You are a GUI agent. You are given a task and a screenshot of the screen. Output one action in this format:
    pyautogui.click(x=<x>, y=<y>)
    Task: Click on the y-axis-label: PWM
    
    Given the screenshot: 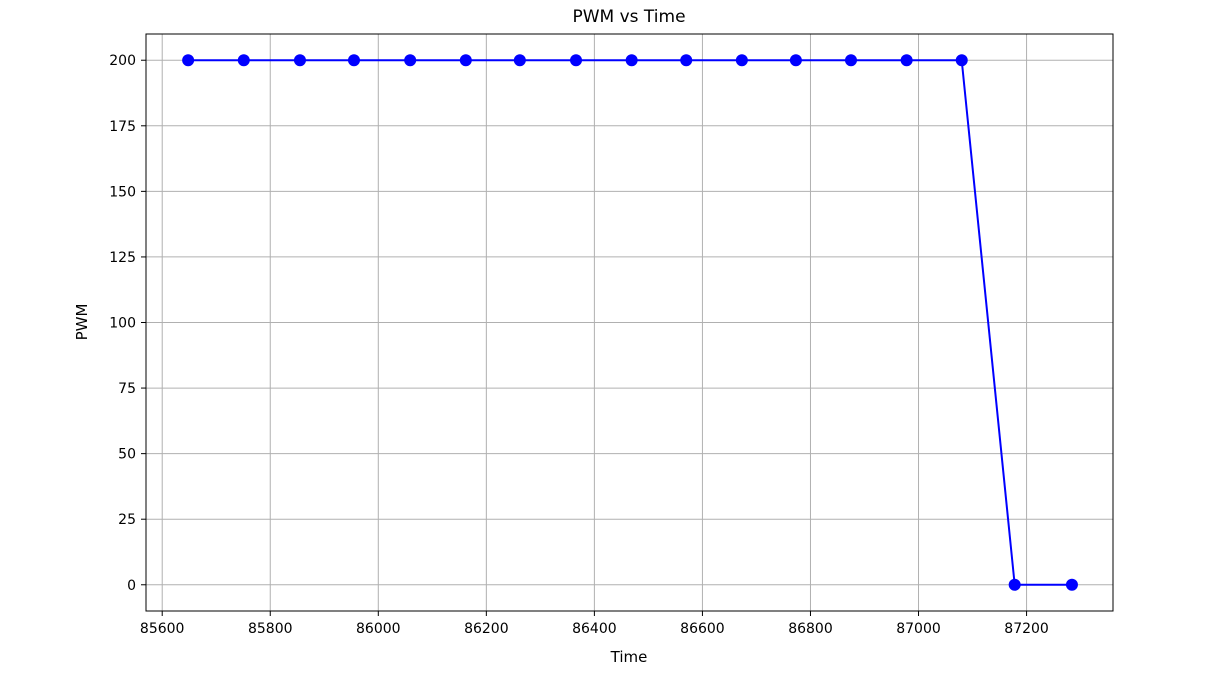 What is the action you would take?
    pyautogui.click(x=82, y=322)
    